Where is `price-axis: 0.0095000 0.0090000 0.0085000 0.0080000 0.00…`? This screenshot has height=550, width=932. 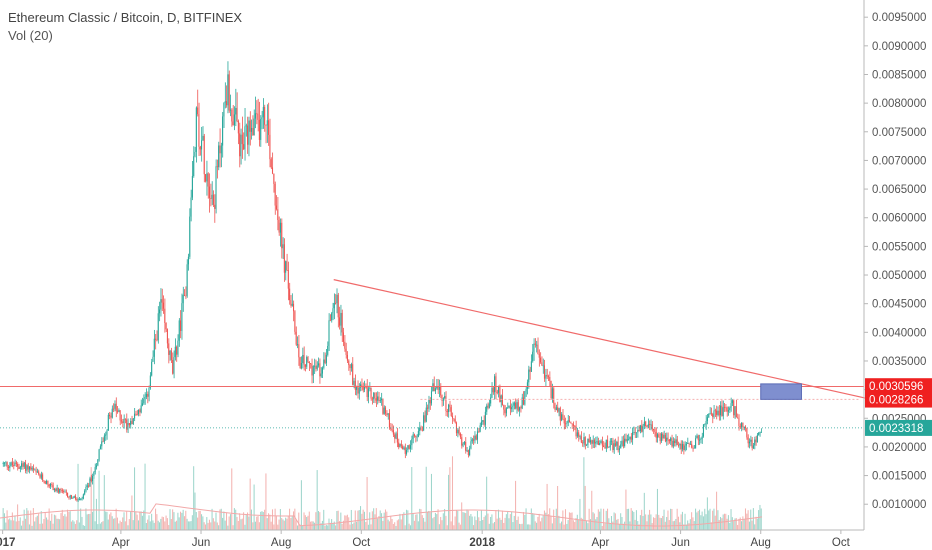
price-axis: 0.0095000 0.0090000 0.0085000 0.0080000 0.00… is located at coordinates (894, 265).